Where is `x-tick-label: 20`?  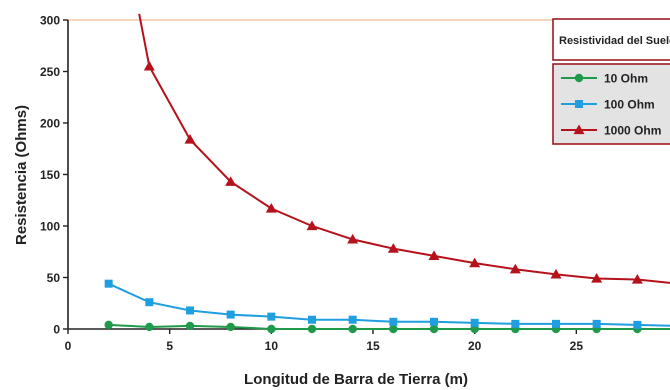
x-tick-label: 20 is located at coordinates (475, 346).